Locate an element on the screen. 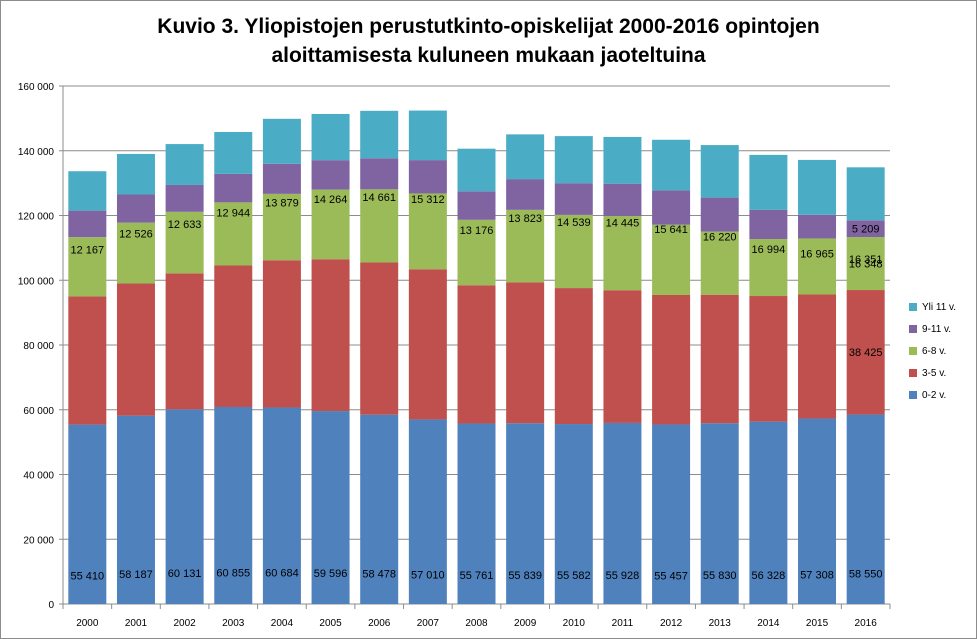 The width and height of the screenshot is (977, 639). legend-item: 0-2 v. is located at coordinates (932, 395).